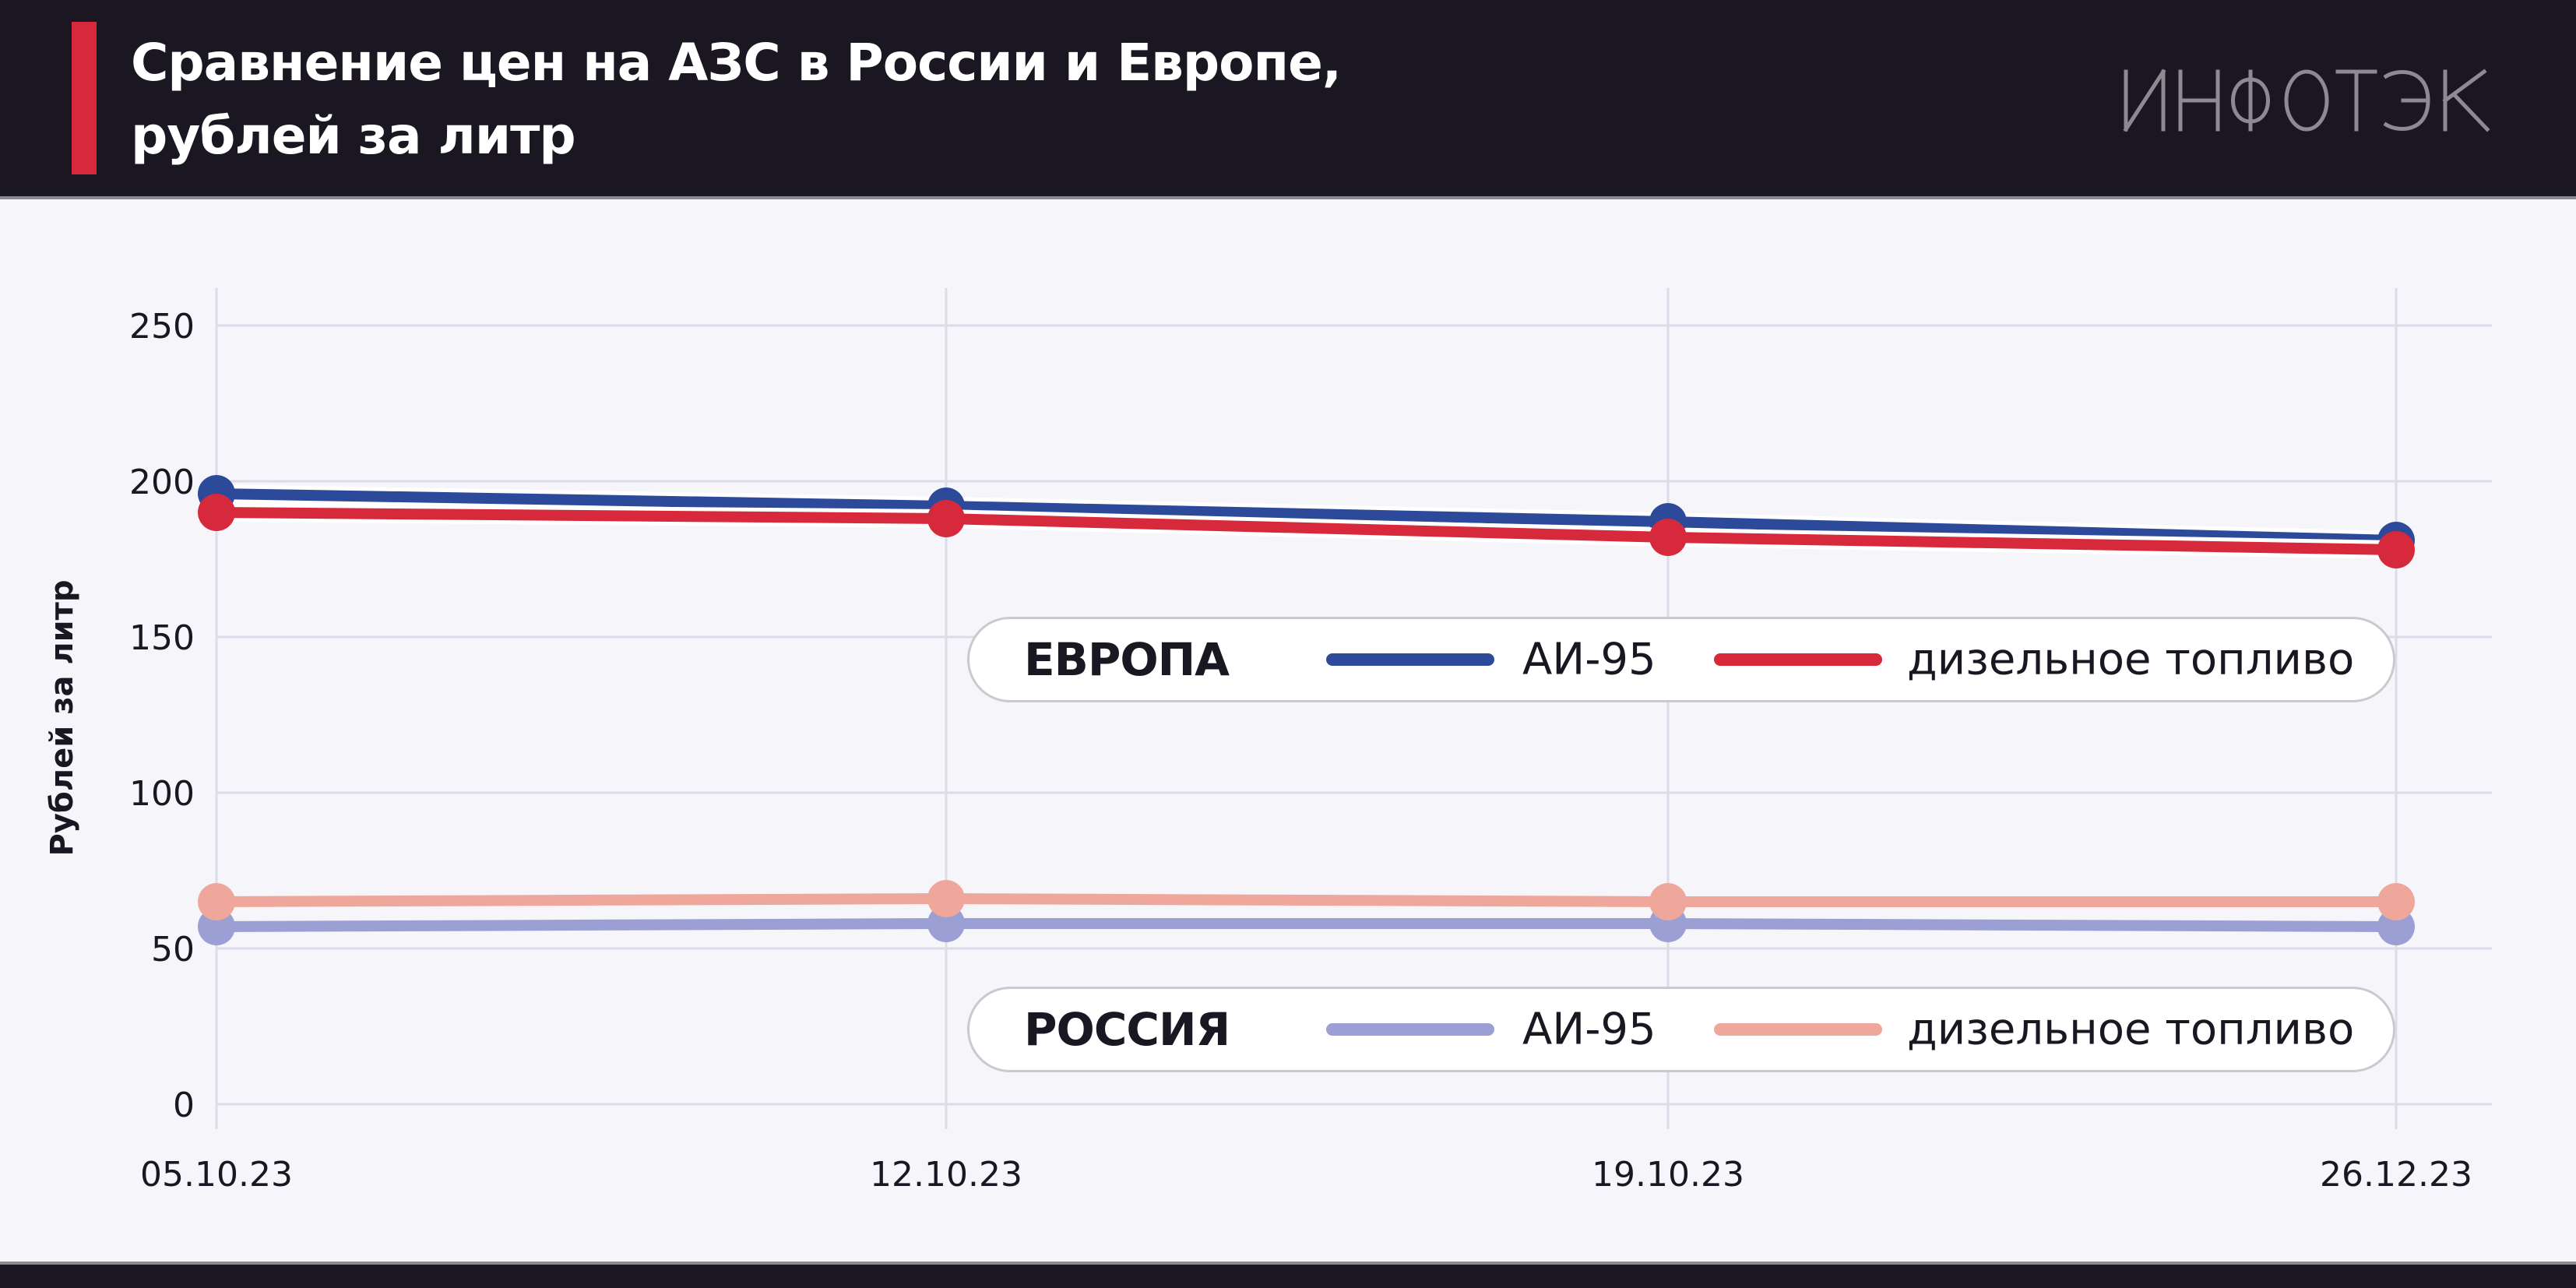 The image size is (2576, 1288). I want to click on title-line-1: Сравнение цен на АЗС в России и Европе,, so click(736, 63).